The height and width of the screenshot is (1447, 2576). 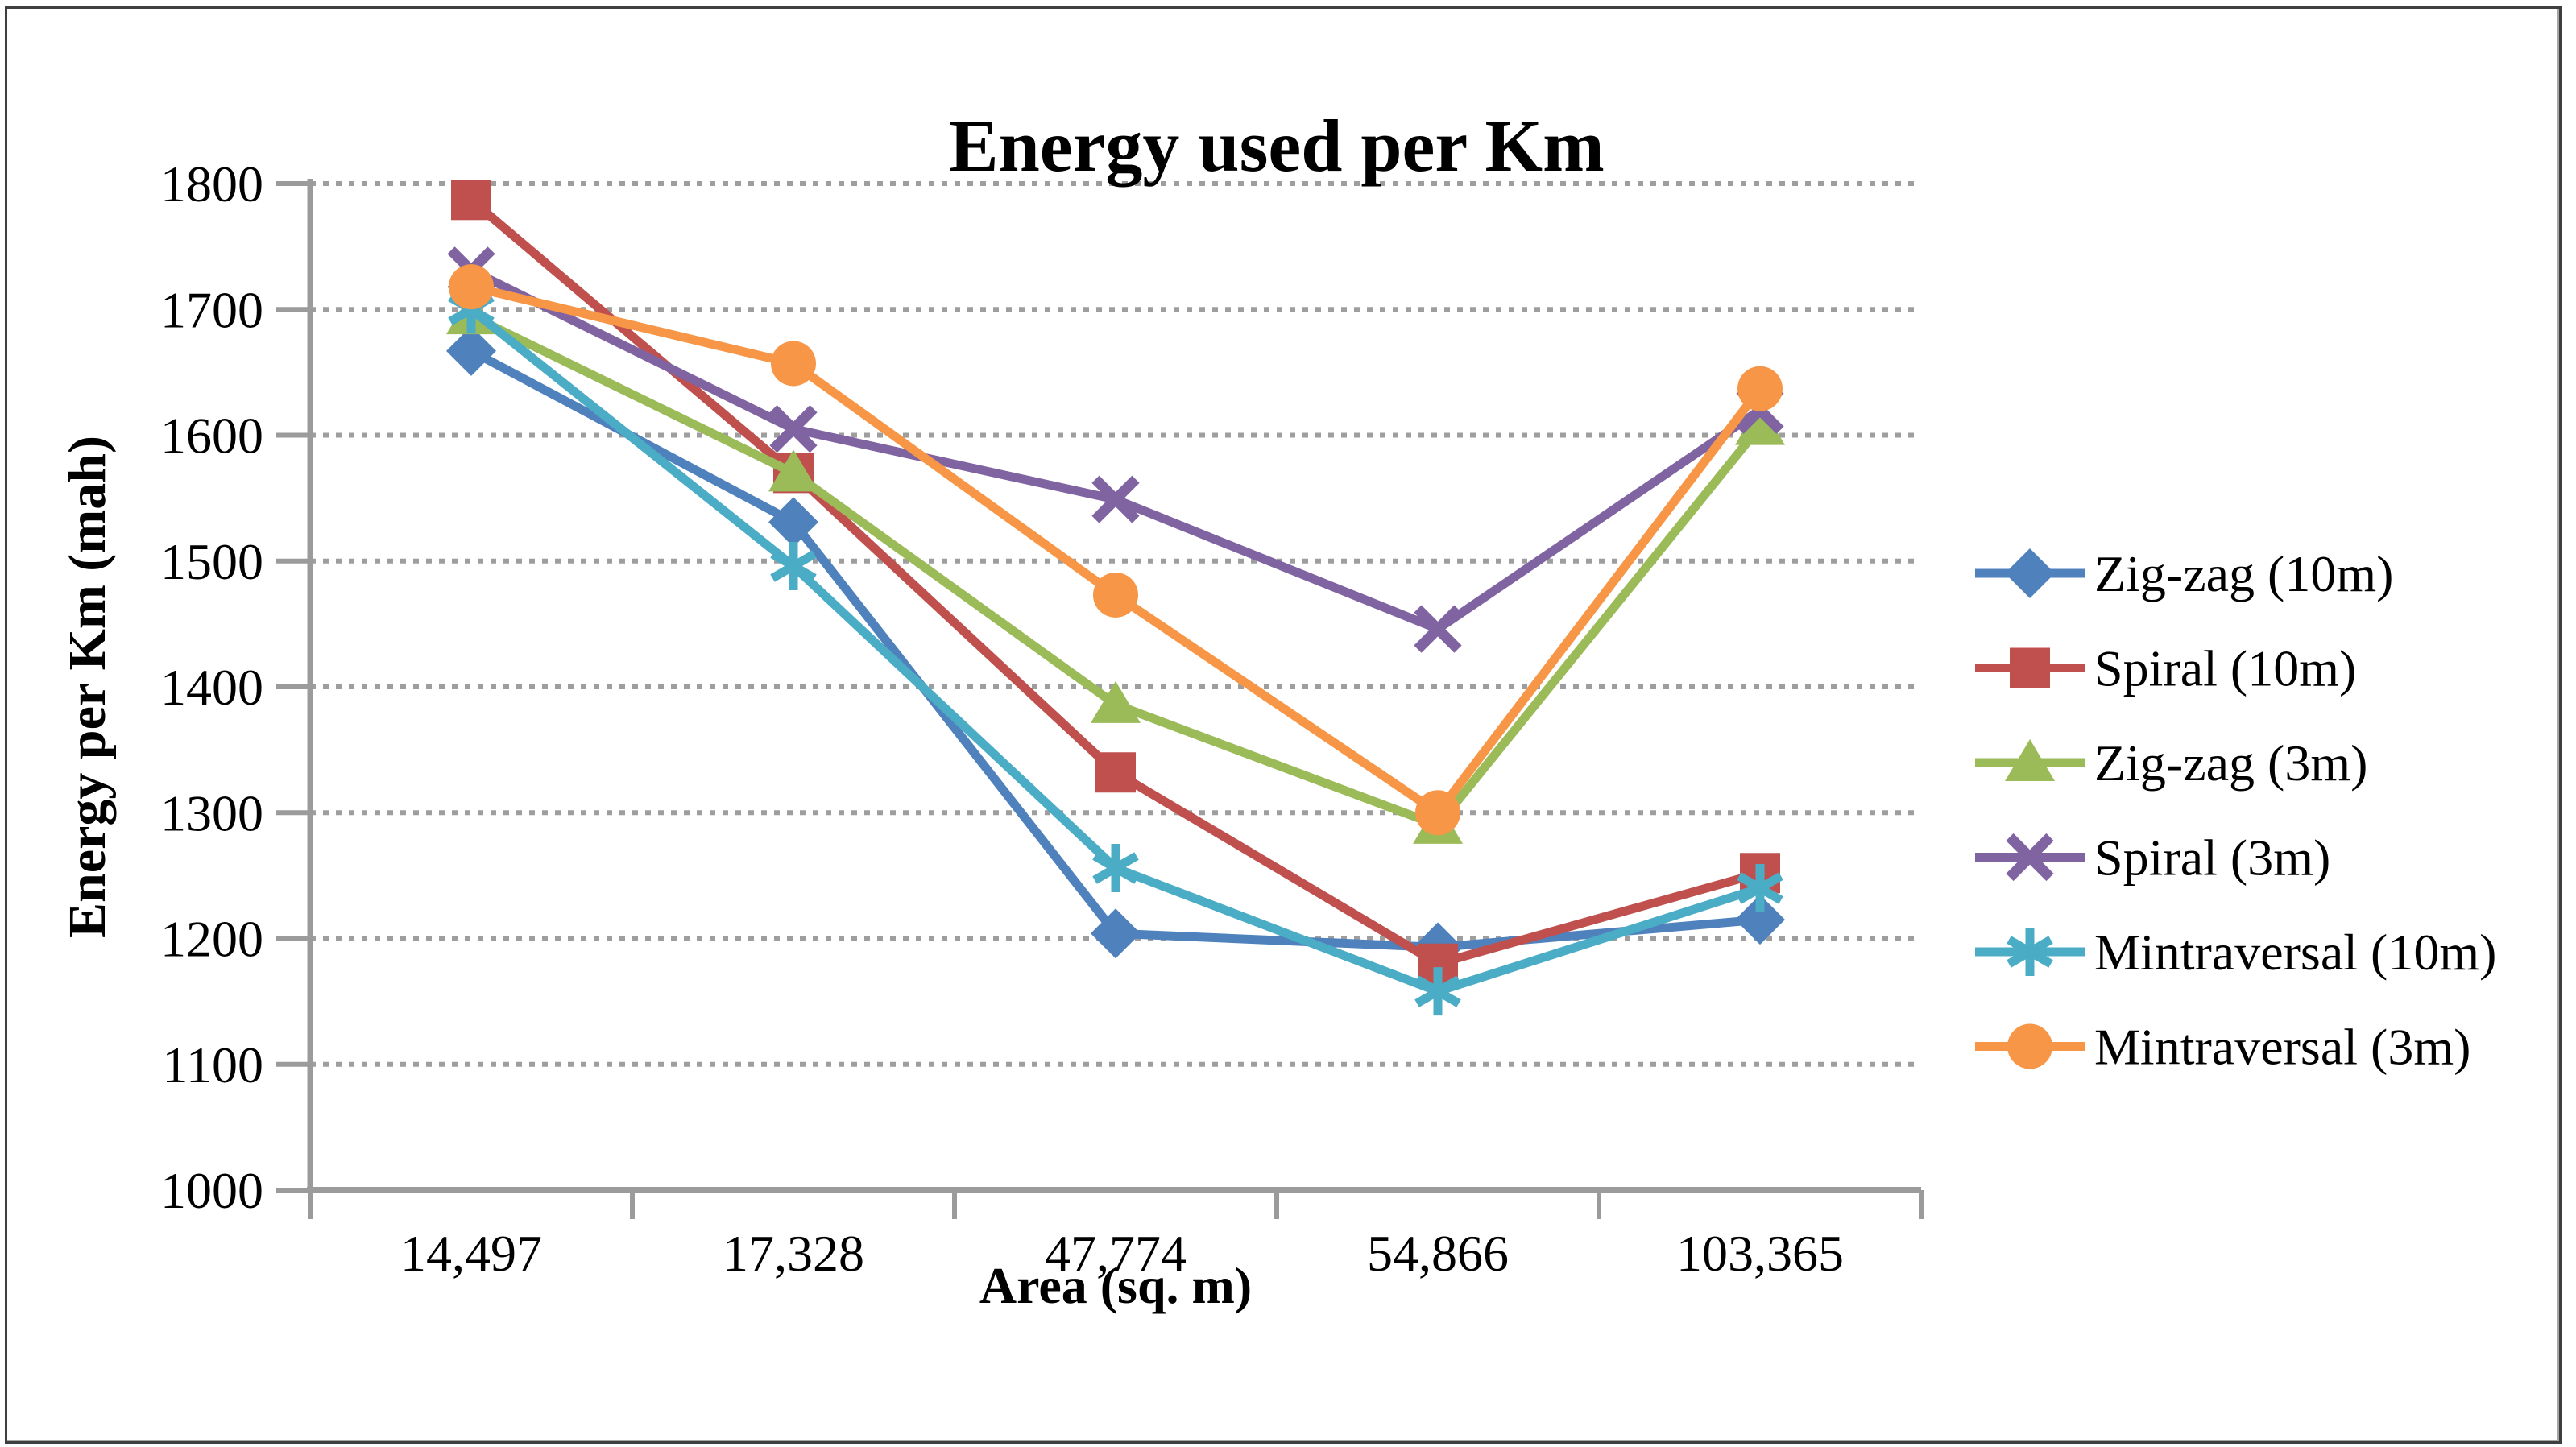 What do you see at coordinates (2243, 574) in the screenshot?
I see `legend-label: Zig-zag (10m)` at bounding box center [2243, 574].